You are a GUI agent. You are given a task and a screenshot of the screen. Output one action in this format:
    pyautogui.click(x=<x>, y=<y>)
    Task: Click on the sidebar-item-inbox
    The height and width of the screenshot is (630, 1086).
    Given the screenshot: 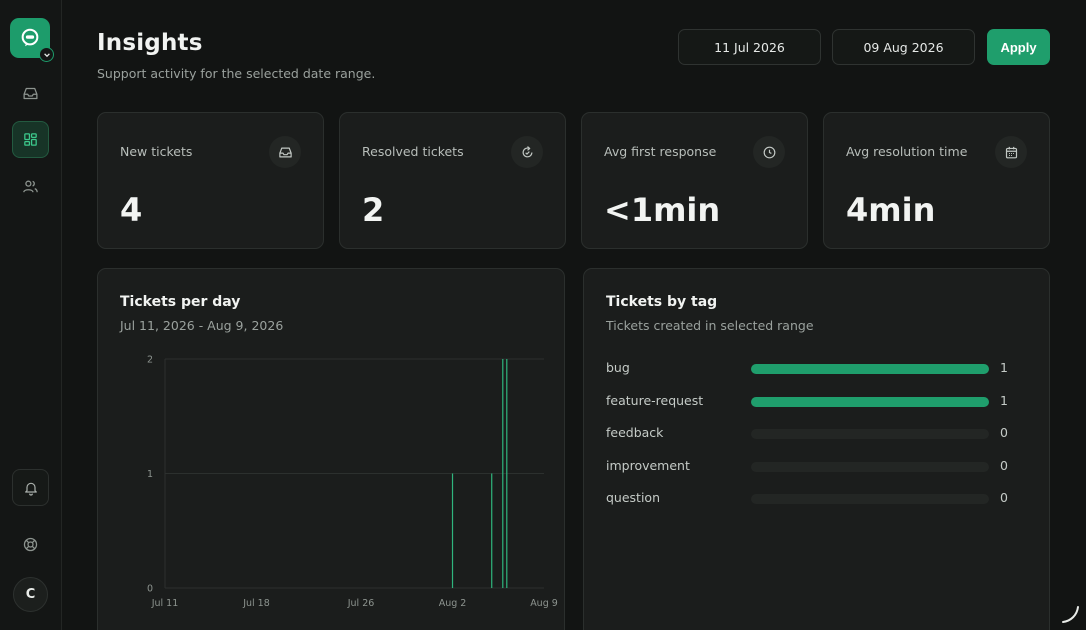 What is the action you would take?
    pyautogui.click(x=30, y=93)
    